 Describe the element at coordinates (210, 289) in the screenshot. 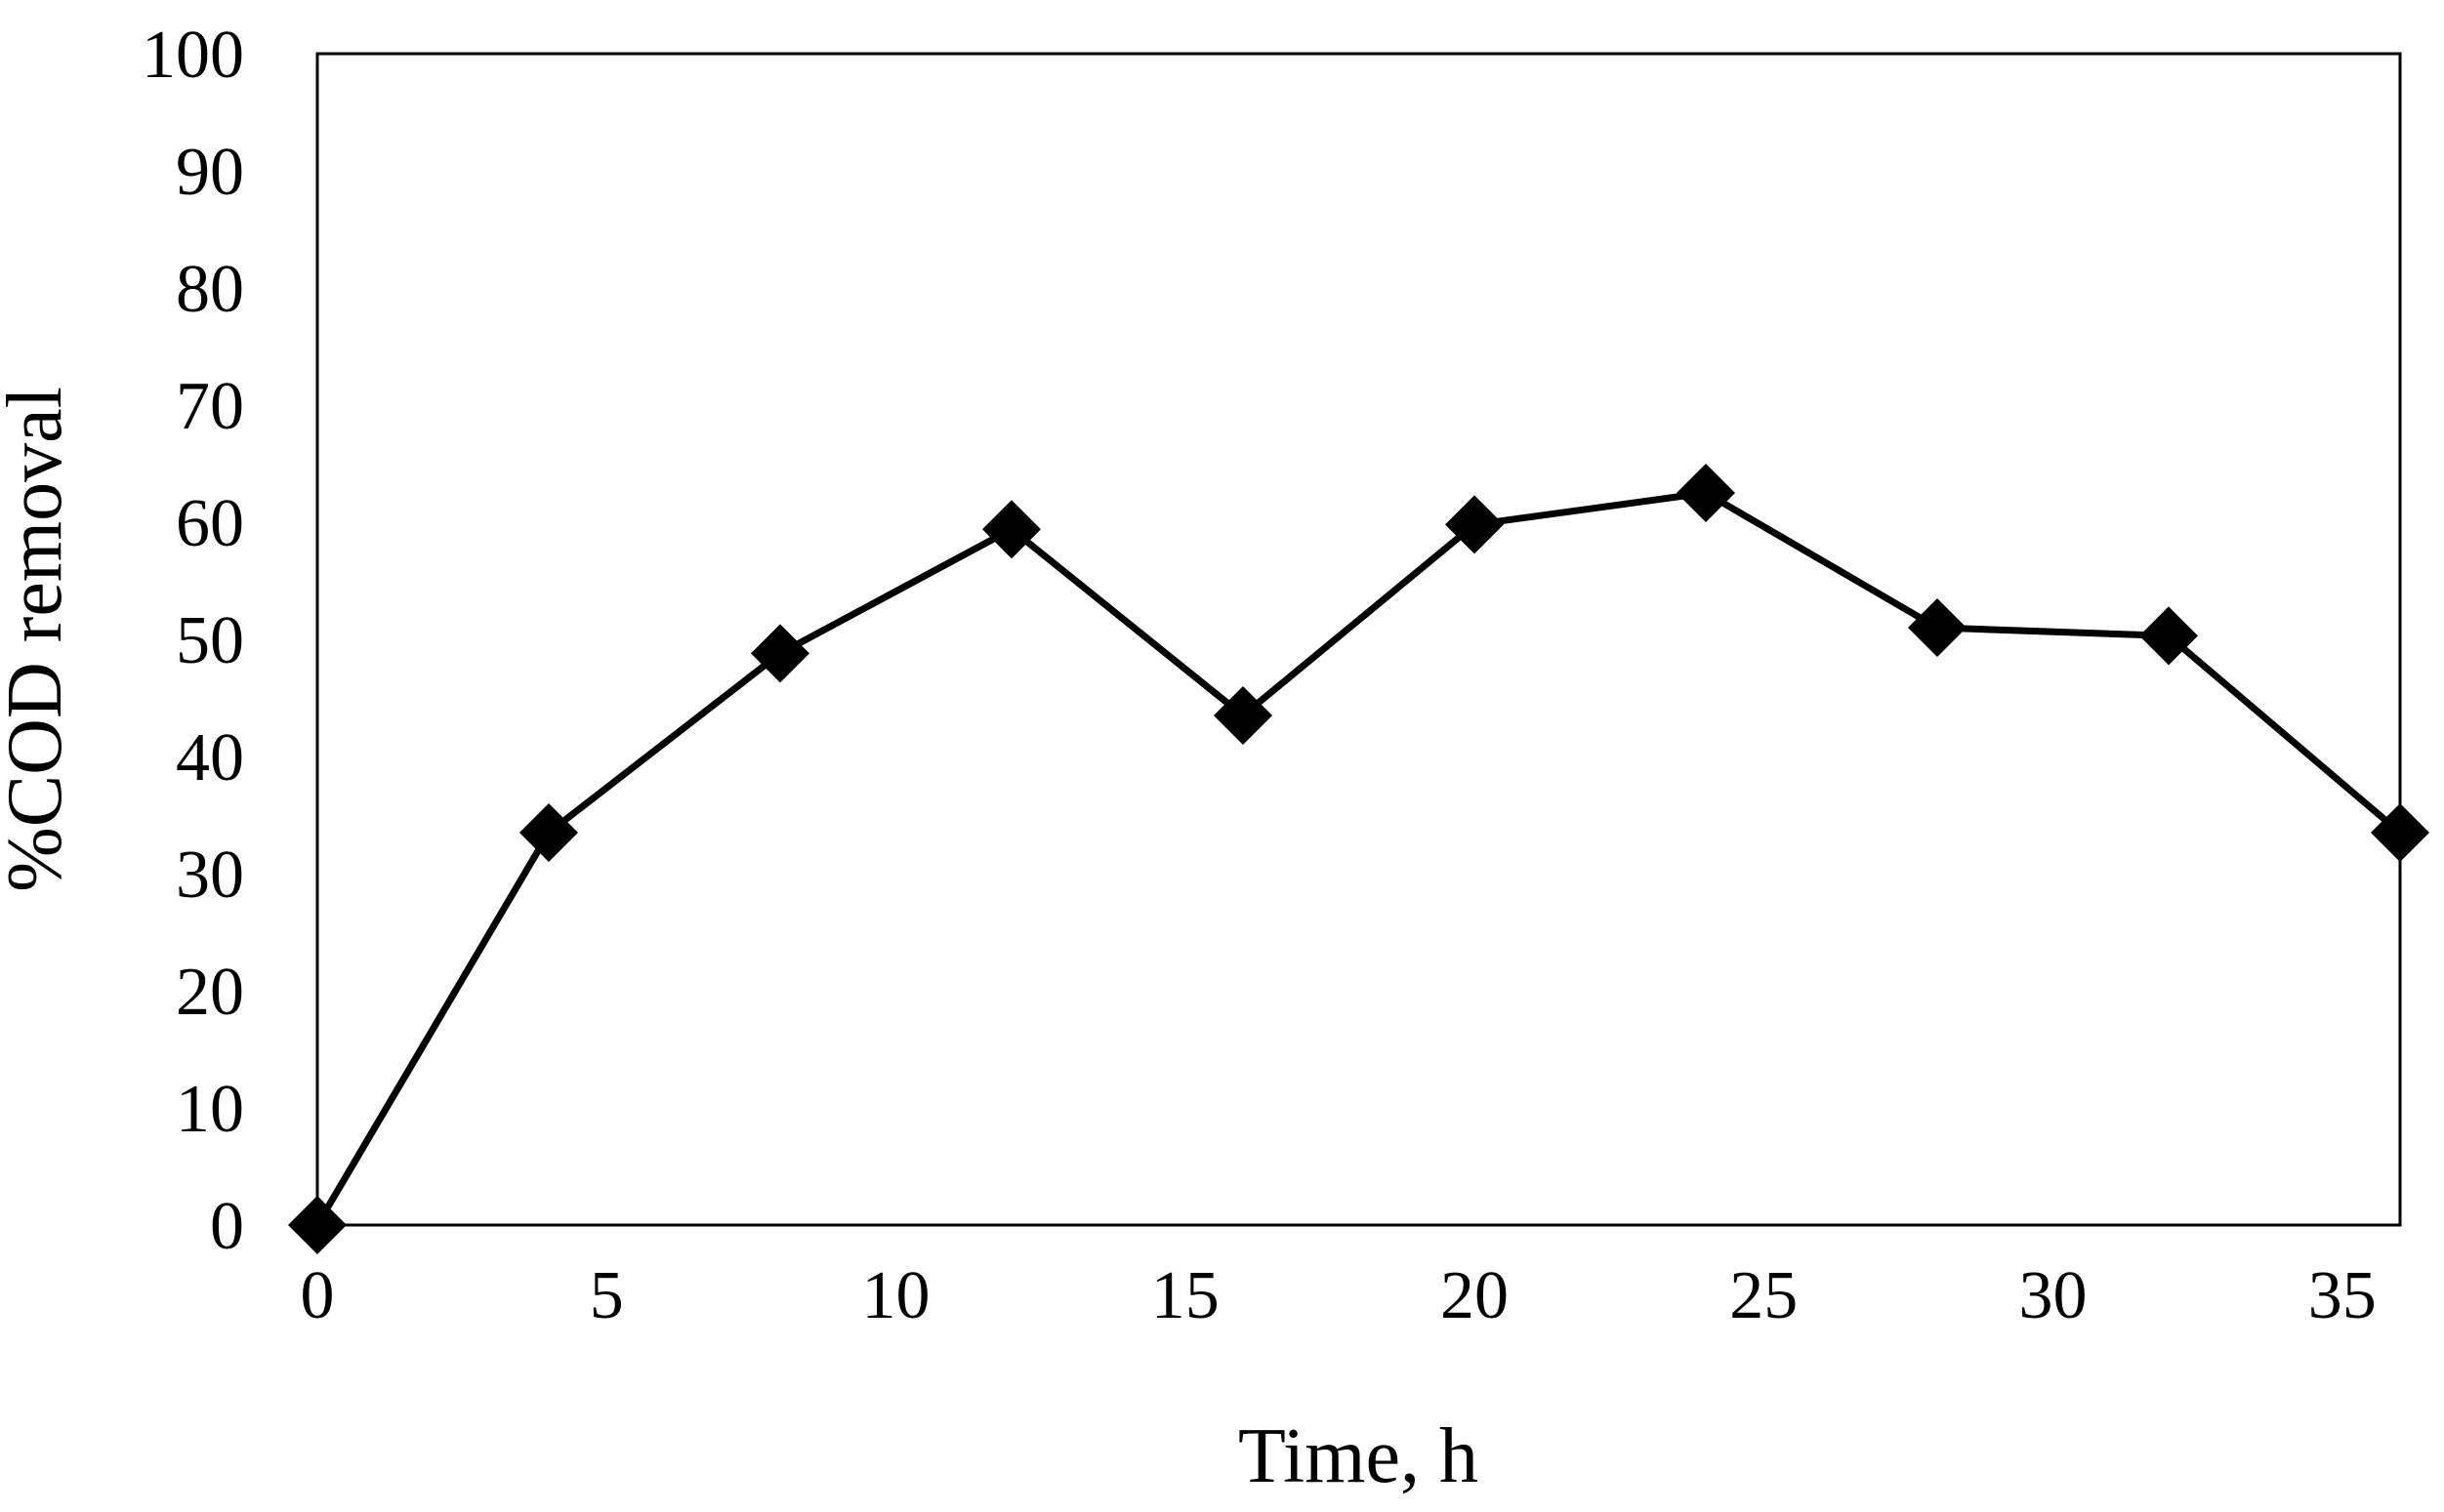

I see `y-tick-label: 80` at that location.